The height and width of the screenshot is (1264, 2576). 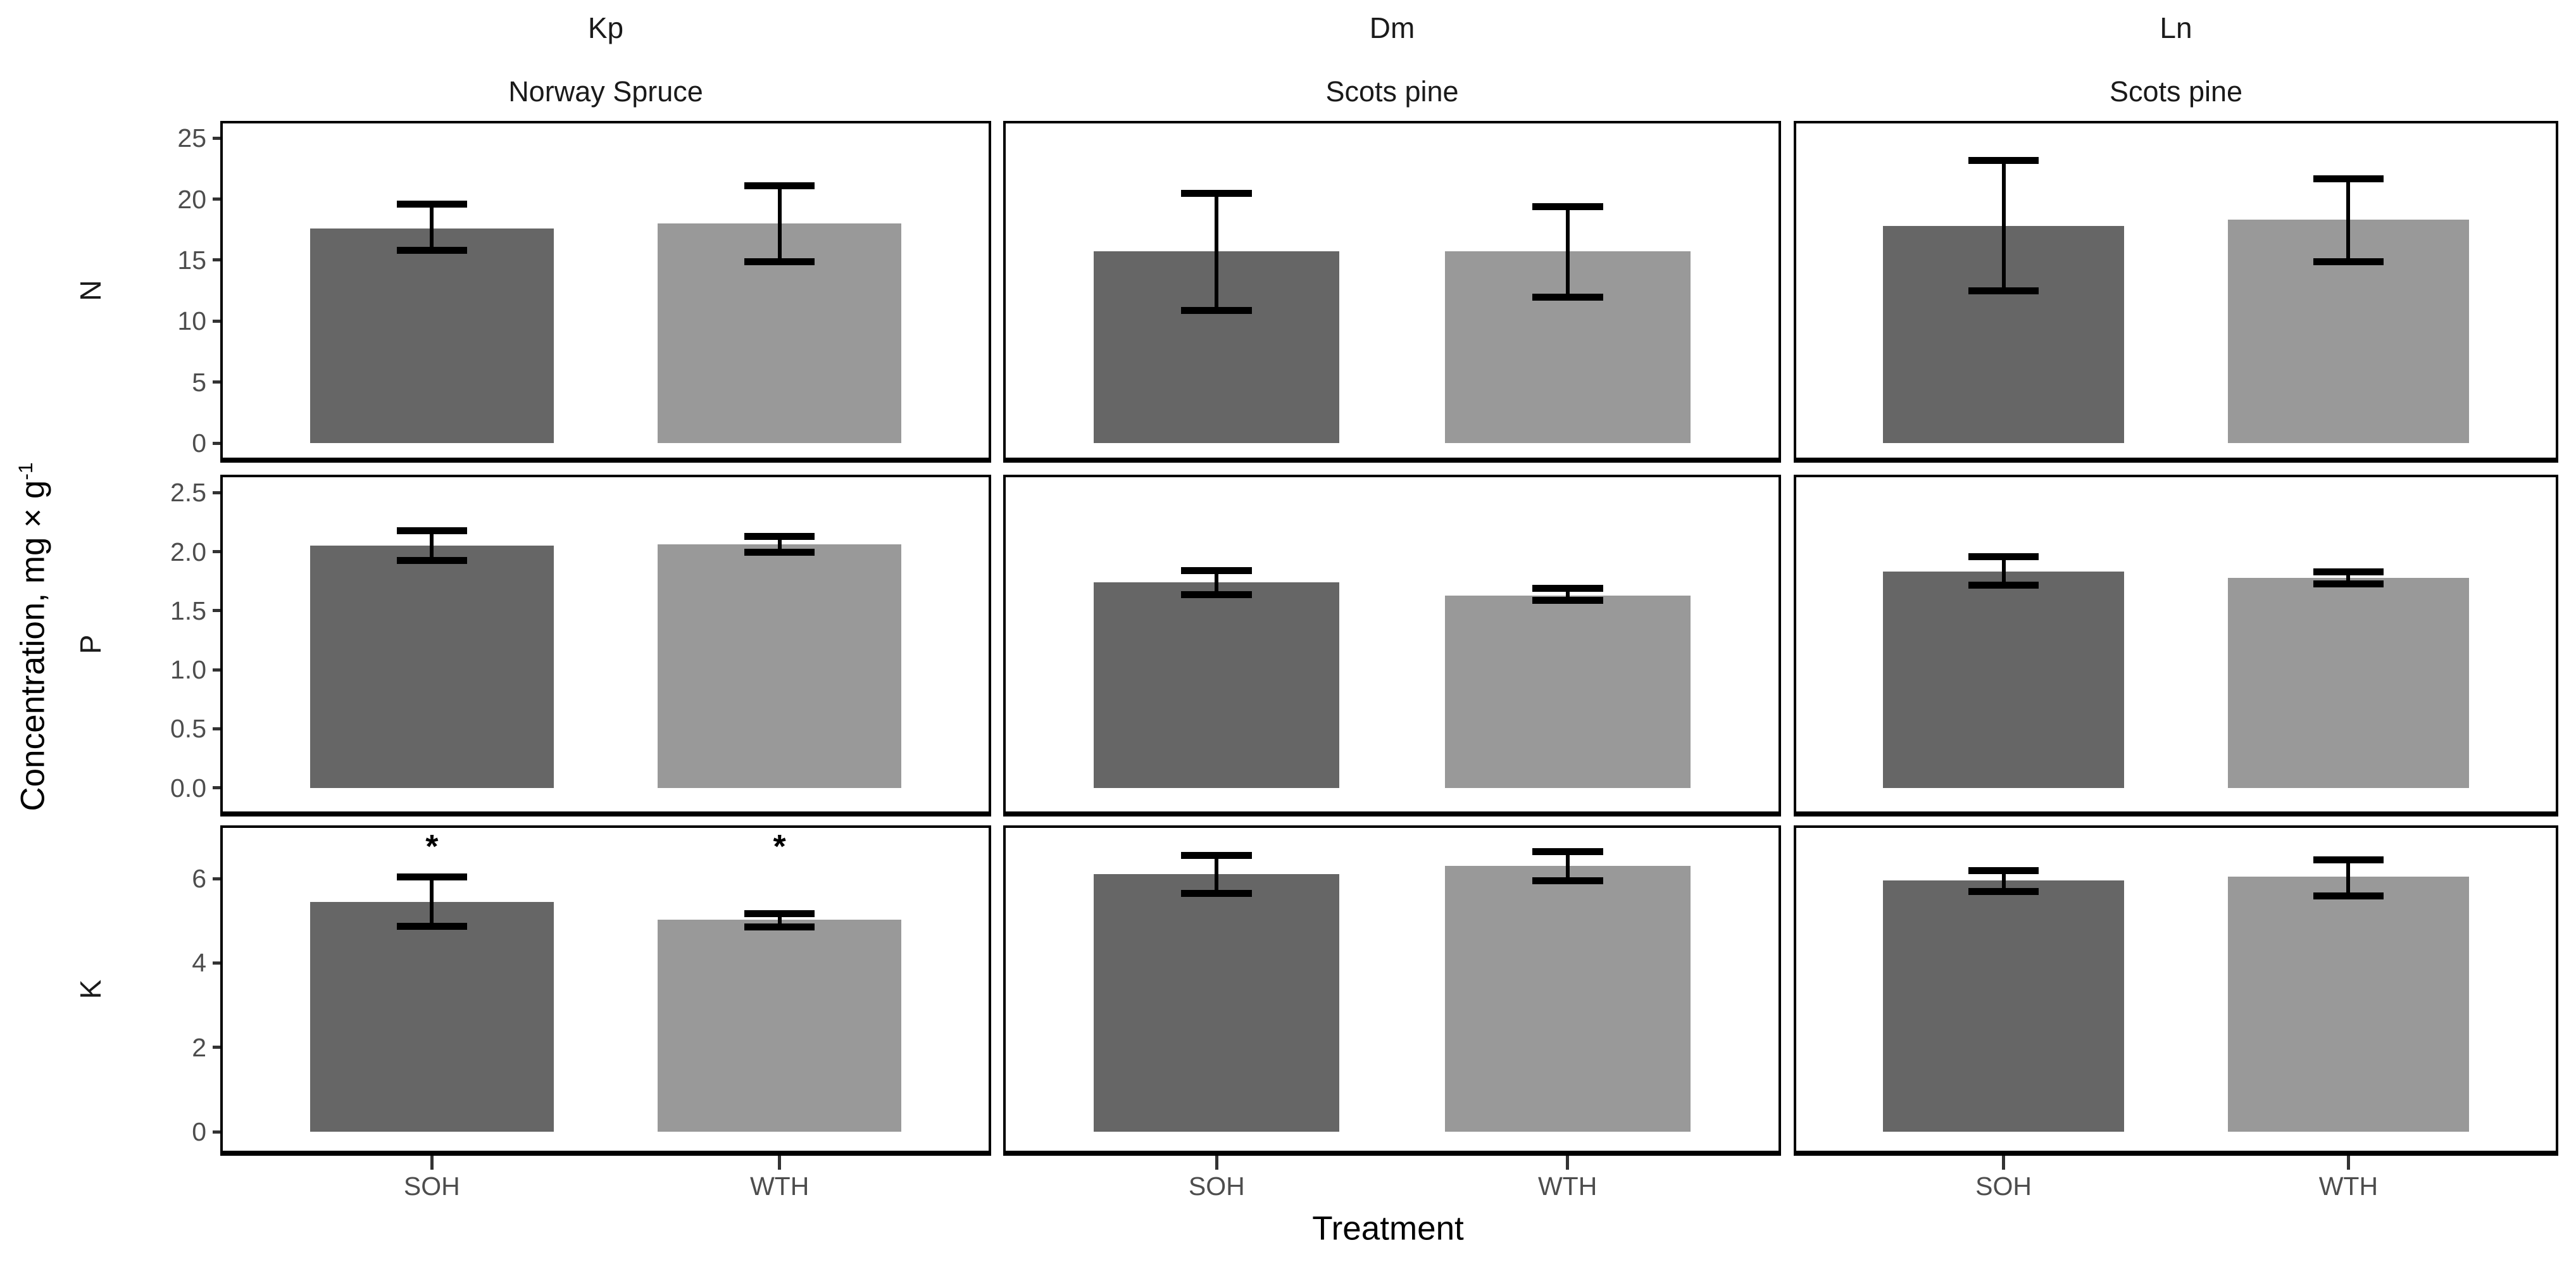 What do you see at coordinates (1567, 691) in the screenshot?
I see `bar-WTH-P-Dm` at bounding box center [1567, 691].